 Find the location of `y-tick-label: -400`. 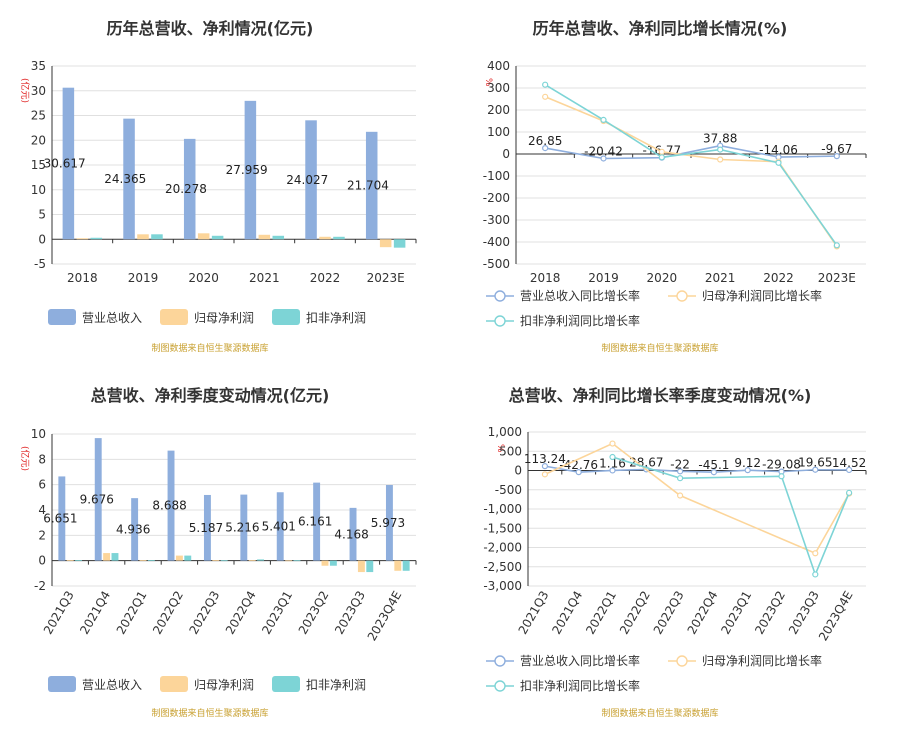

y-tick-label: -400 is located at coordinates (496, 242).